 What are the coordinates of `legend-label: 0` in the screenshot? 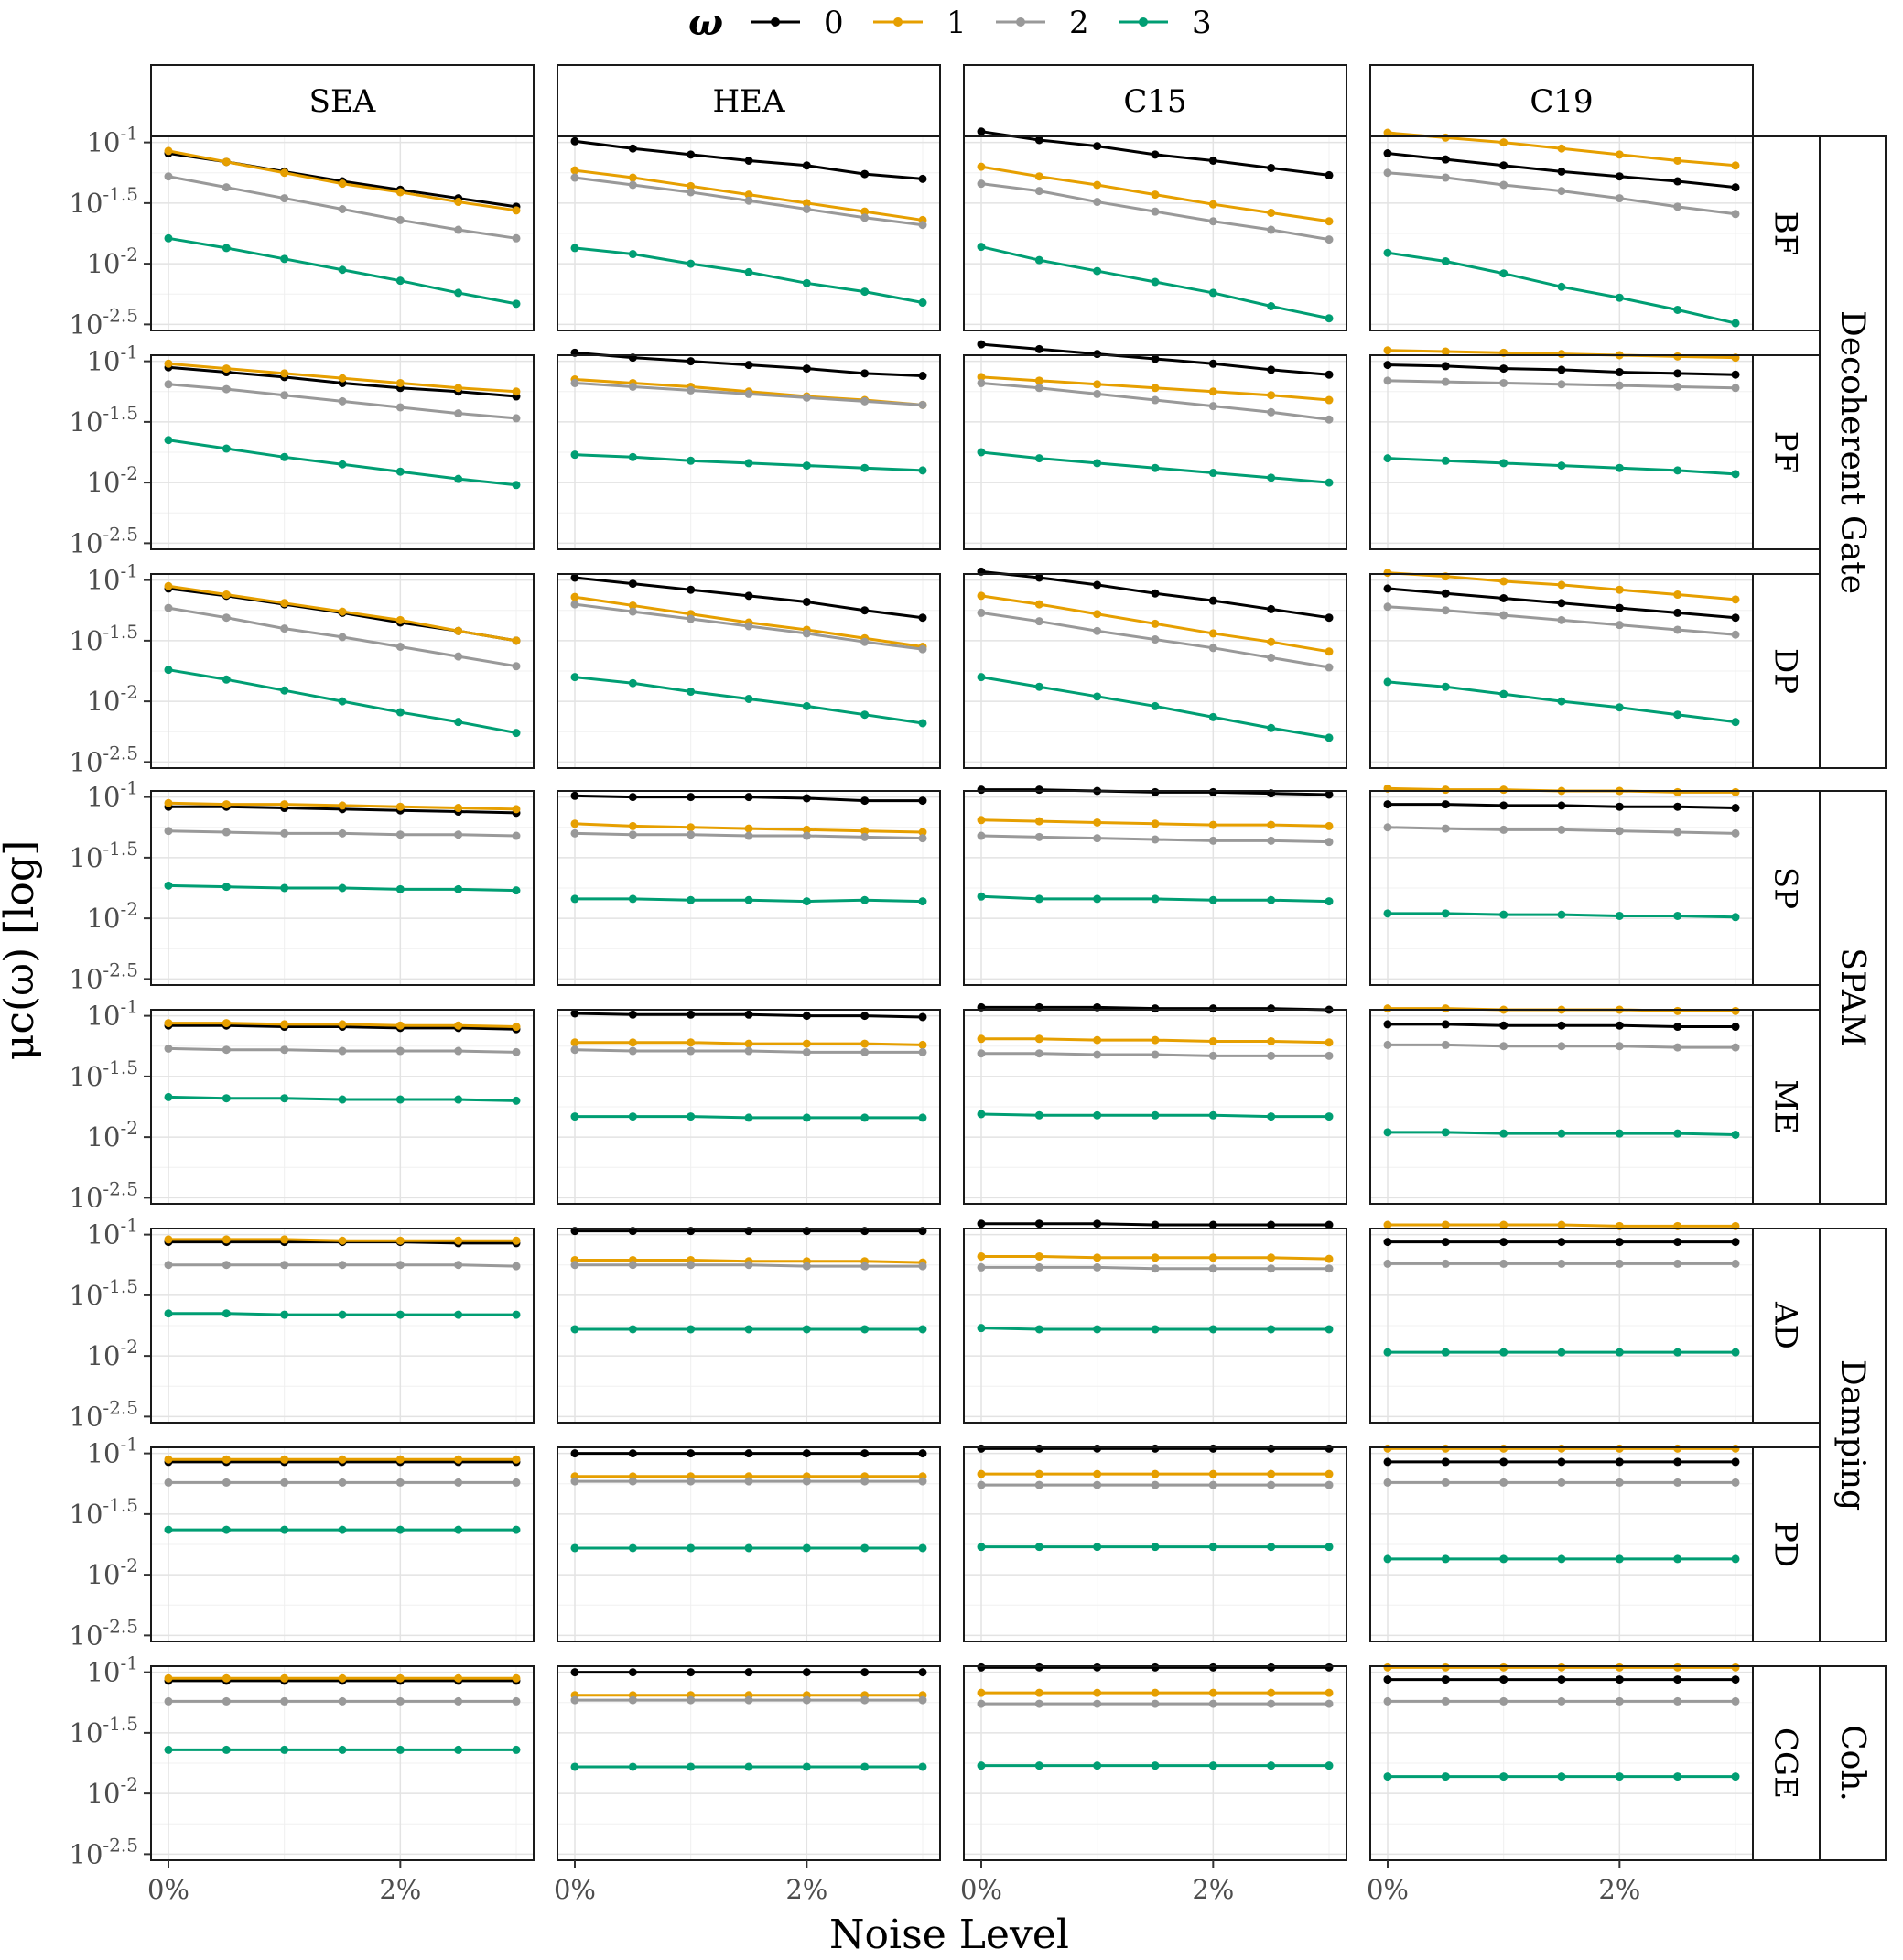 It's located at (834, 23).